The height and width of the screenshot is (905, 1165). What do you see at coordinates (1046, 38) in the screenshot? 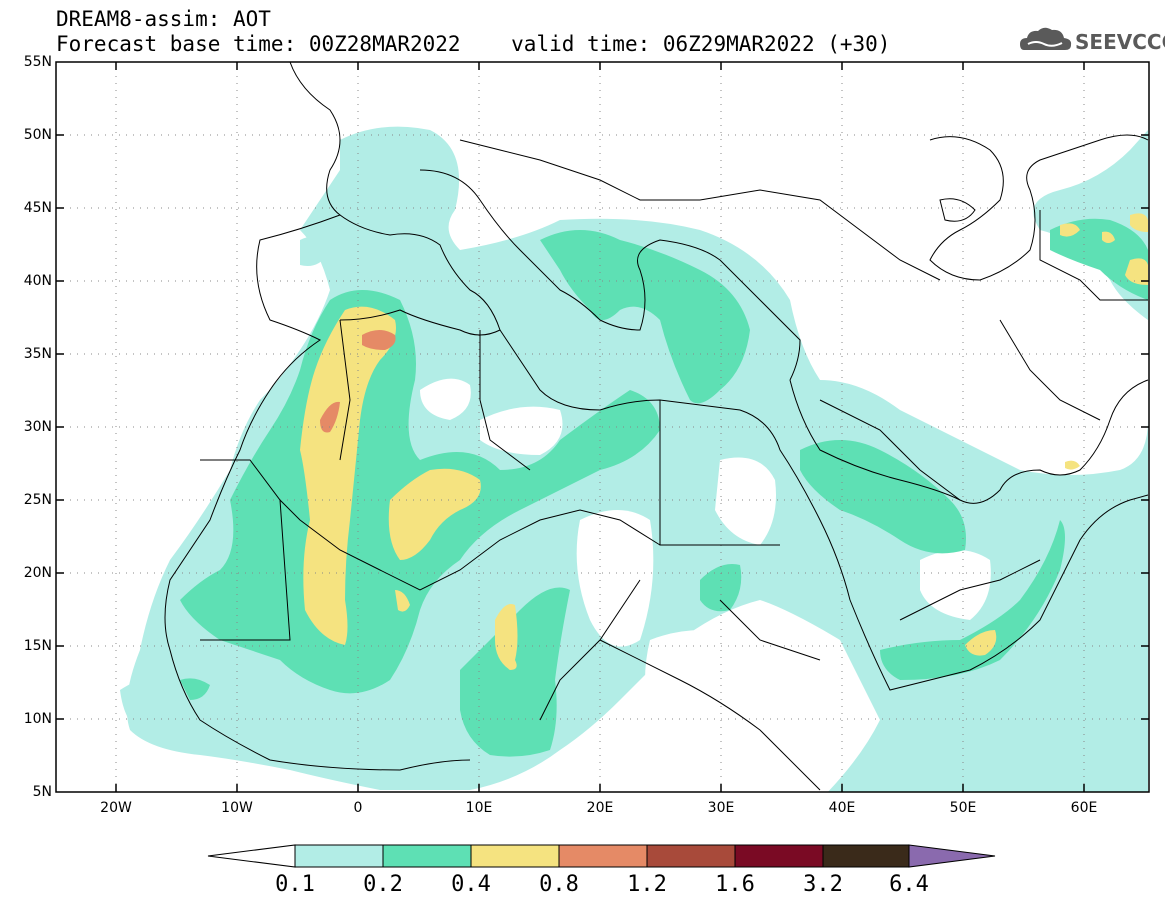
I see `cloud-logo-icon` at bounding box center [1046, 38].